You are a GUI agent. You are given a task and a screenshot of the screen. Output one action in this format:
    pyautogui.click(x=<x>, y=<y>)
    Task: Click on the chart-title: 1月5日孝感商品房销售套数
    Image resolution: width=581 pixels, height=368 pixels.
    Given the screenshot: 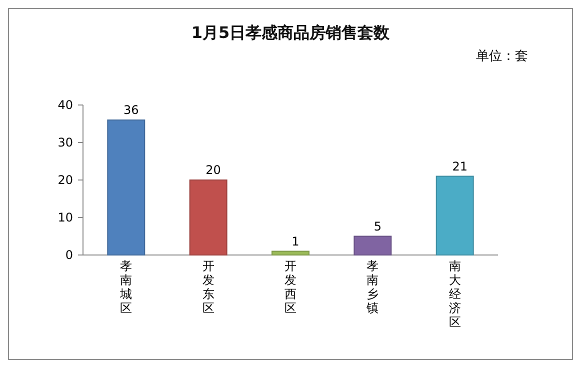 What is the action you would take?
    pyautogui.click(x=291, y=32)
    